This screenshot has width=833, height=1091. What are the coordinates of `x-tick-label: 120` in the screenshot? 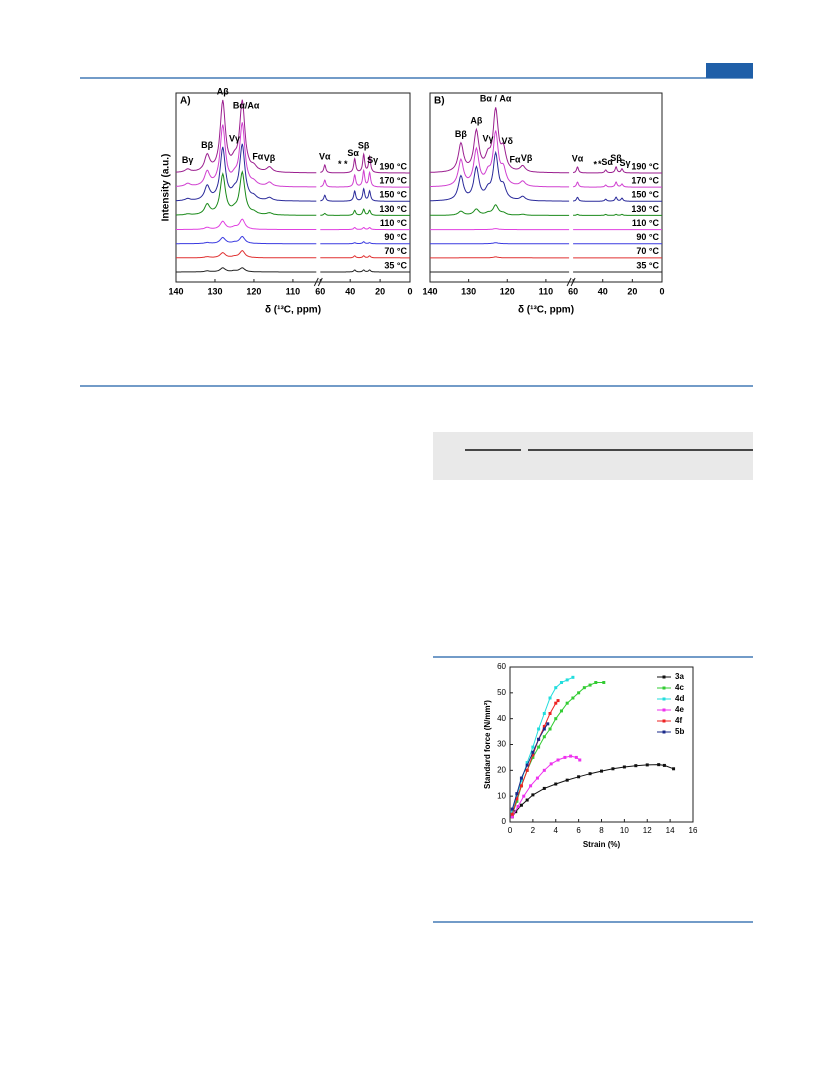 It's located at (507, 291).